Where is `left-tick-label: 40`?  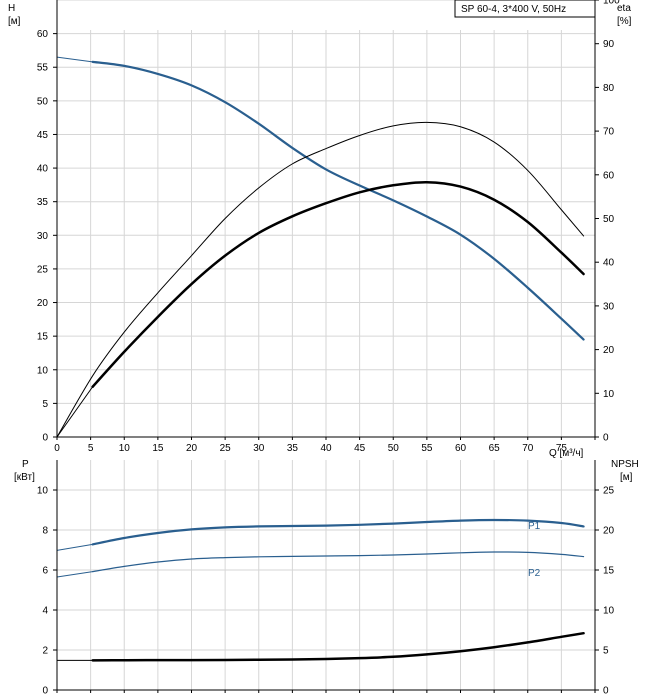
left-tick-label: 40 is located at coordinates (43, 169).